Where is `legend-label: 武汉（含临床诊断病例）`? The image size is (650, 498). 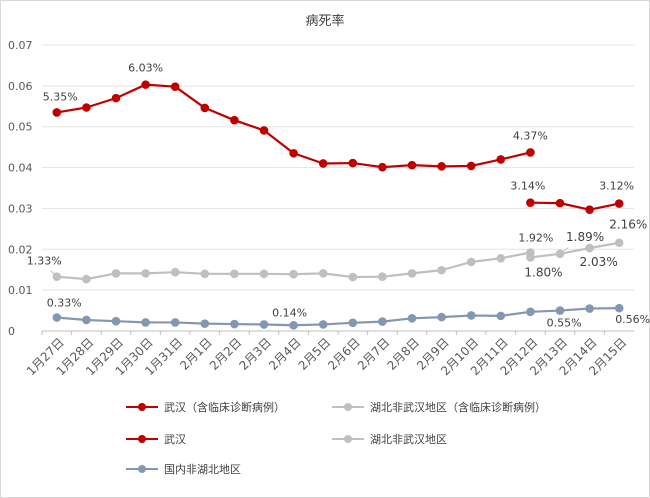
legend-label: 武汉（含临床诊断病例） is located at coordinates (224, 407).